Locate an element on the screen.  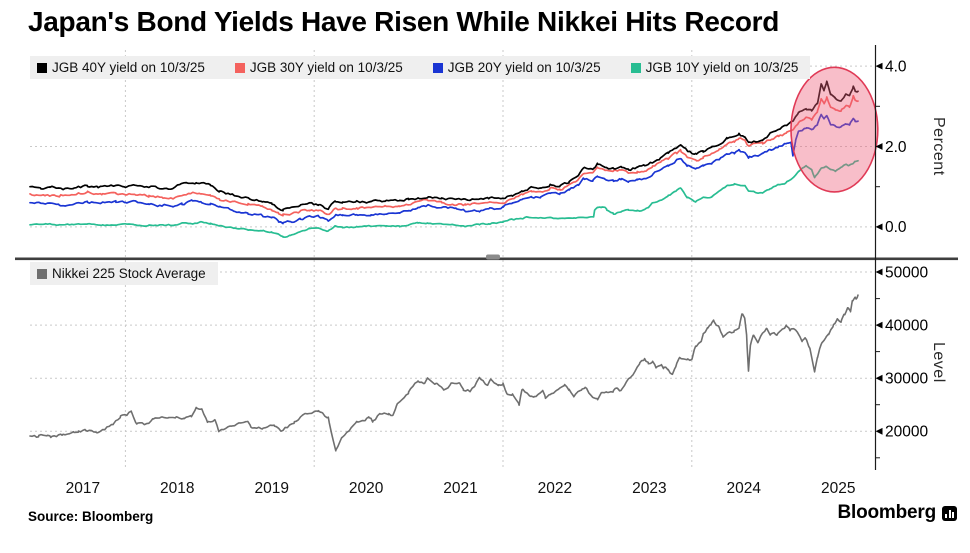
jgb-40y-swatch-icon is located at coordinates (42, 67).